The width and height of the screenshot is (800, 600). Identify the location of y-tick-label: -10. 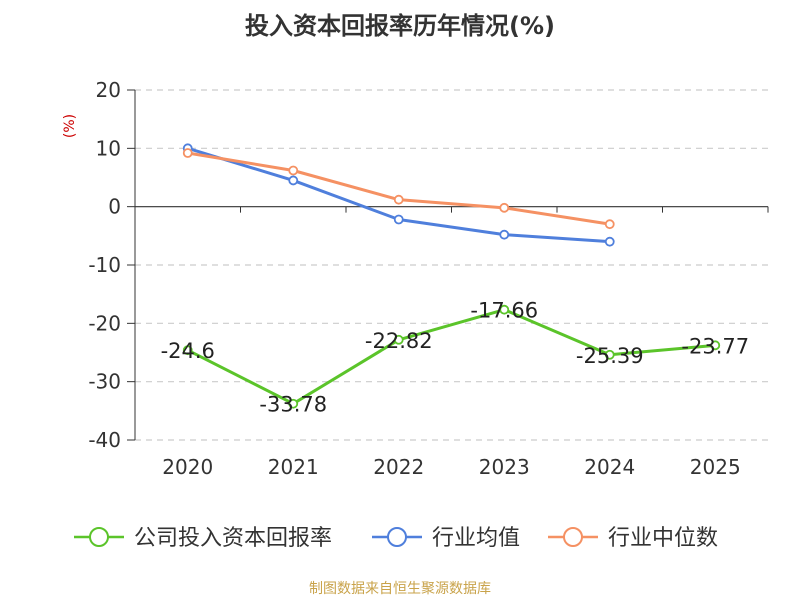
(104, 265).